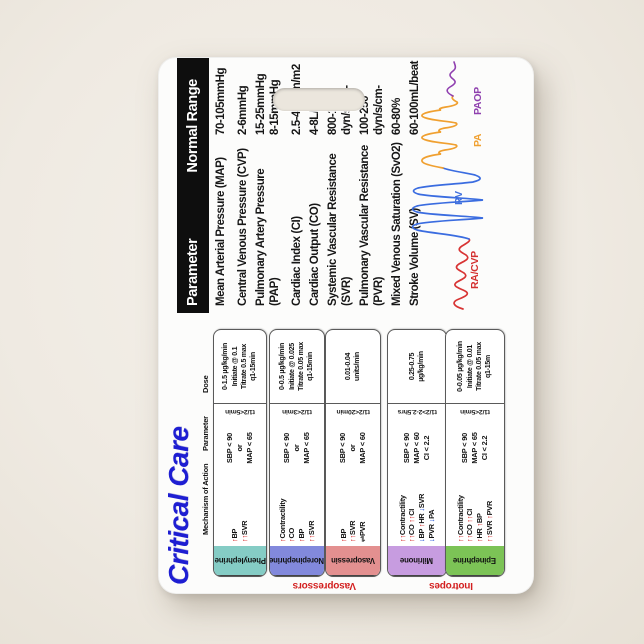  Describe the element at coordinates (275, 291) in the screenshot. I see `hemo-parameter-name: (PAP)` at that location.